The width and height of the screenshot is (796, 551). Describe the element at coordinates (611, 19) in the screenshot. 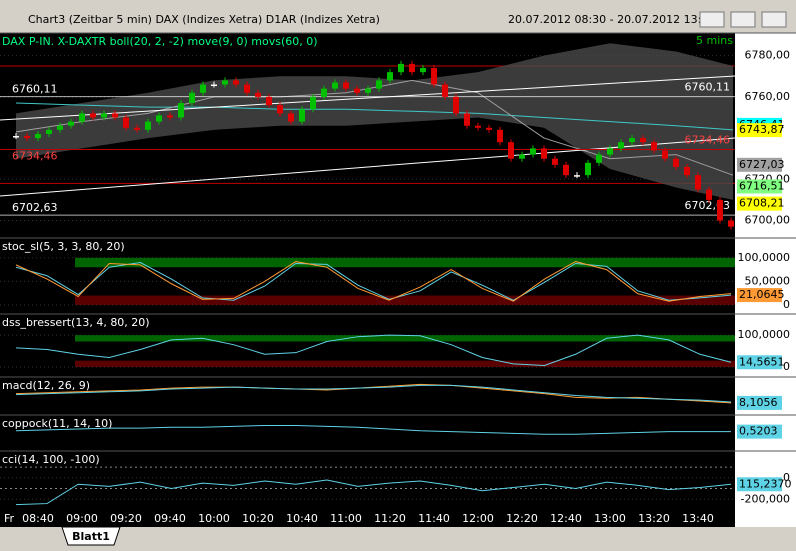

I see `window-range: 20.07.2012 08:30 - 20.07.2012 13:55` at that location.